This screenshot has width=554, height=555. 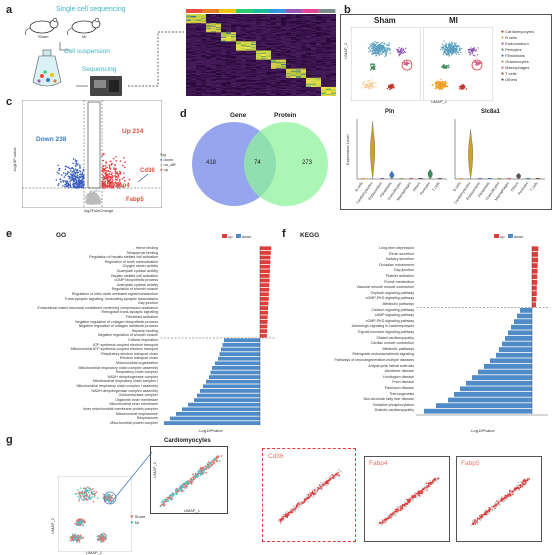 What do you see at coordinates (396, 248) in the screenshot?
I see `term-label: Long-term depression` at bounding box center [396, 248].